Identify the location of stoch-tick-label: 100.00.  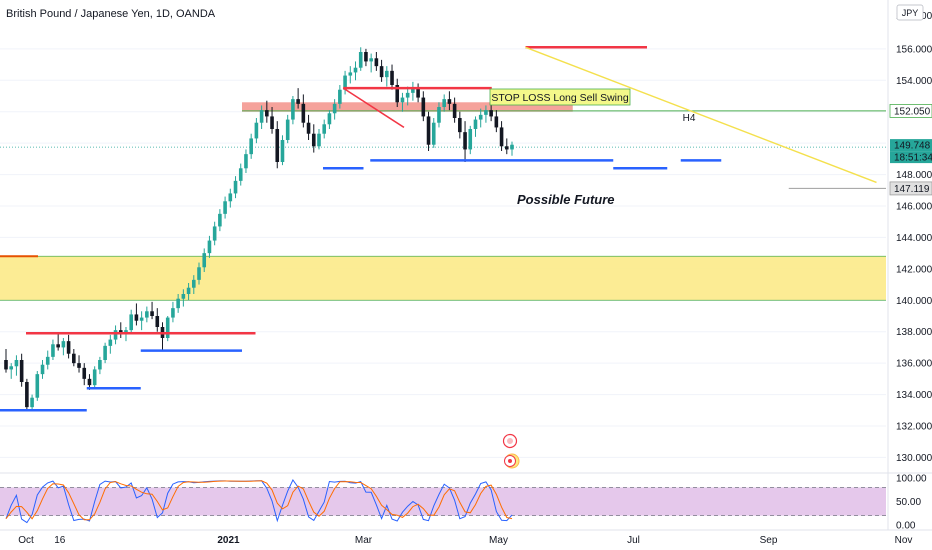
(911, 479).